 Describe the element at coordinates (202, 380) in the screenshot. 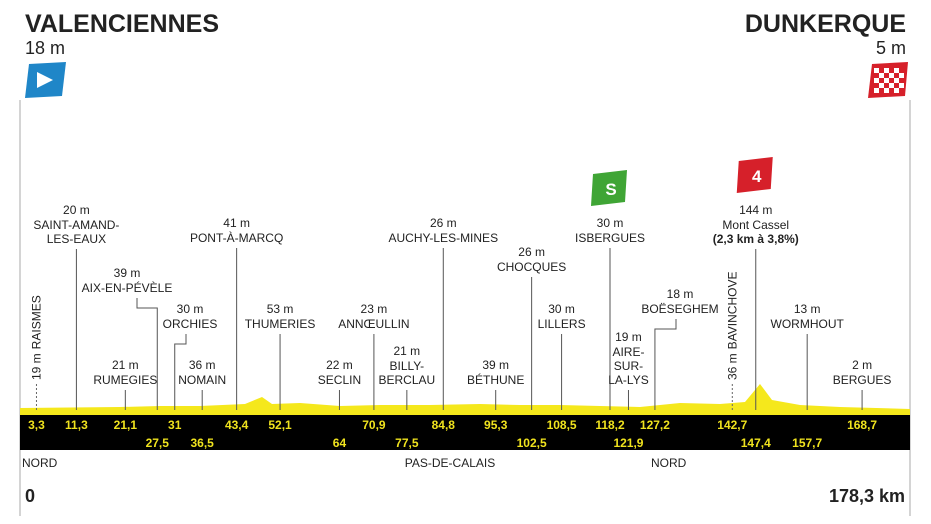

I see `waypoint-name: NOMAIN` at that location.